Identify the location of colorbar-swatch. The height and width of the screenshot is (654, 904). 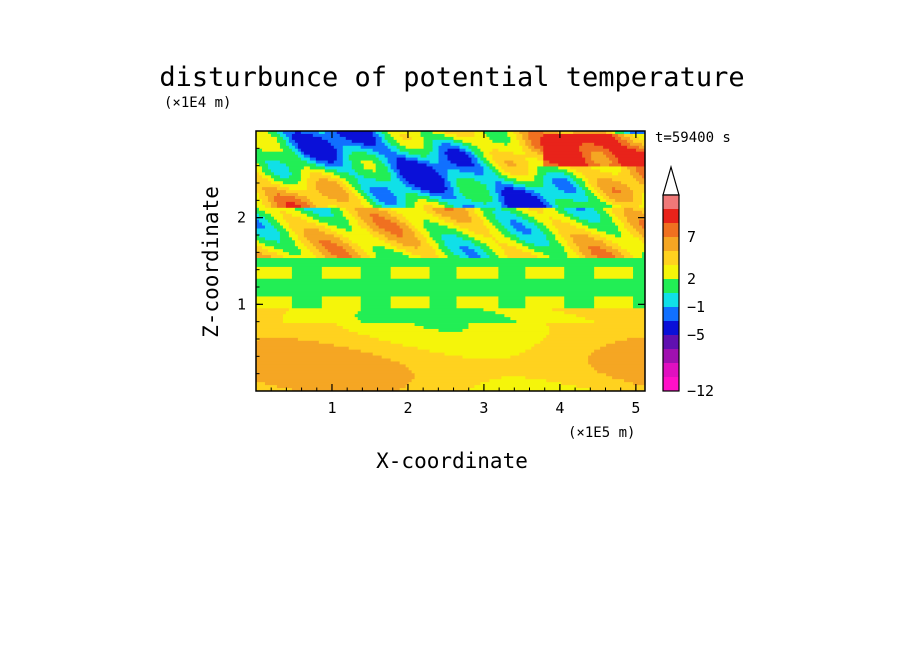
(671, 286).